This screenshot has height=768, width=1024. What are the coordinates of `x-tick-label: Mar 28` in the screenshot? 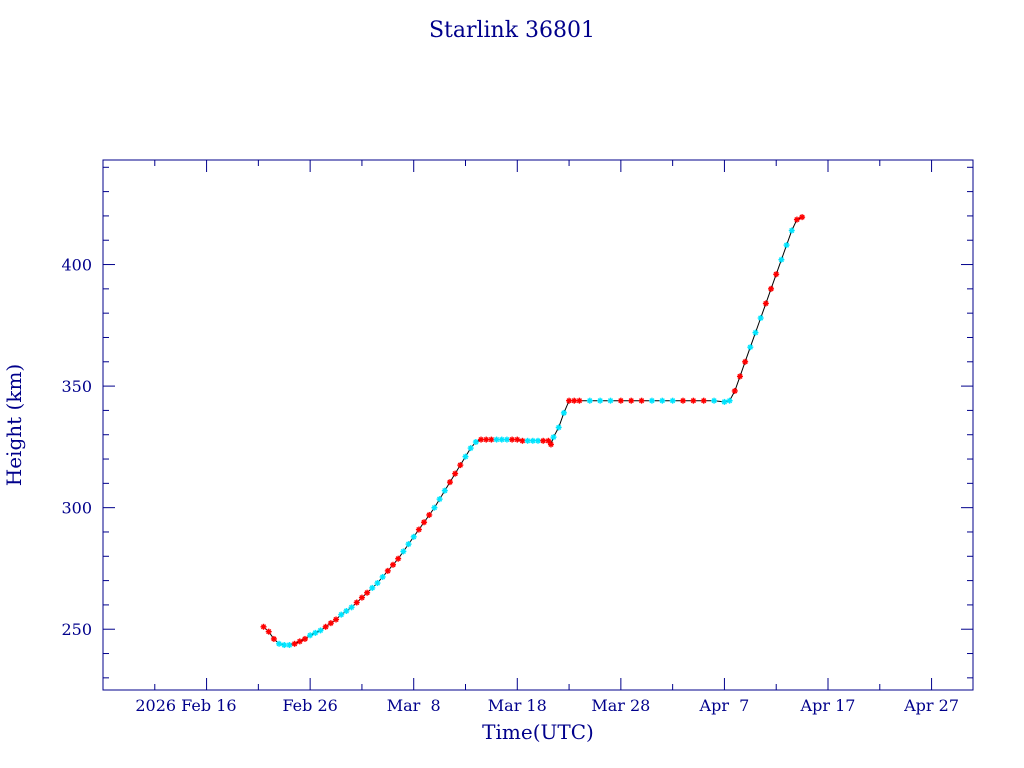 It's located at (620, 705).